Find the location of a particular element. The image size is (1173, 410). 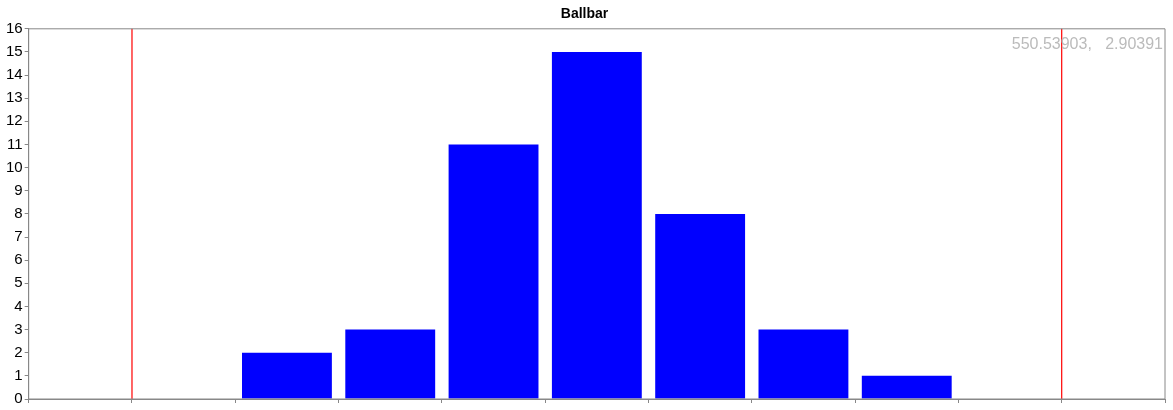

y-tick-label: 9 is located at coordinates (18, 189).